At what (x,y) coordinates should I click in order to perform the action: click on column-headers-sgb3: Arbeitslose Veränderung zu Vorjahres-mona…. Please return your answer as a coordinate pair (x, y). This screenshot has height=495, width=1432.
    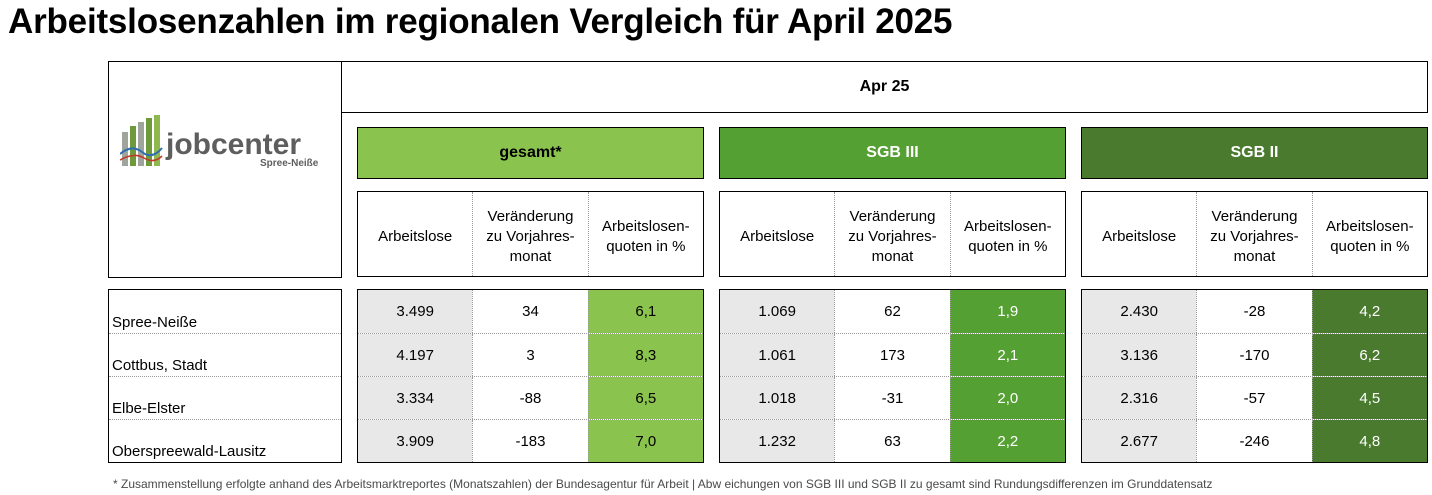
    Looking at the image, I should click on (892, 234).